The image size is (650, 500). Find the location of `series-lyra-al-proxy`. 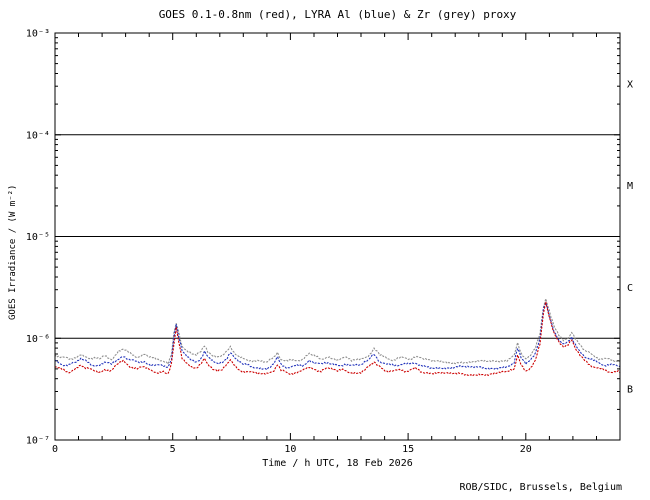

series-lyra-al-proxy is located at coordinates (337, 335).